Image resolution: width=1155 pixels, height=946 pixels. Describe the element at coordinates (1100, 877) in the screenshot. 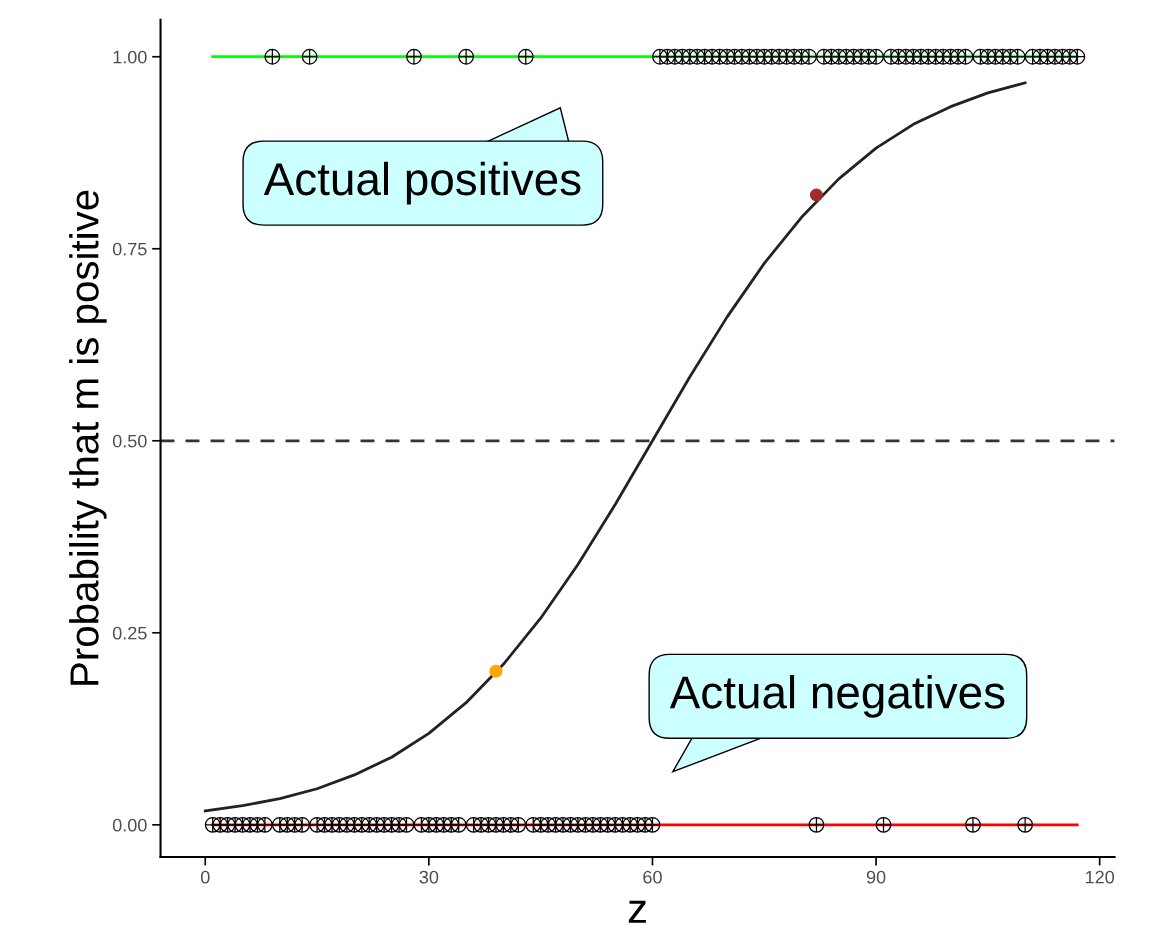

I see `x-tick-label: 120` at that location.